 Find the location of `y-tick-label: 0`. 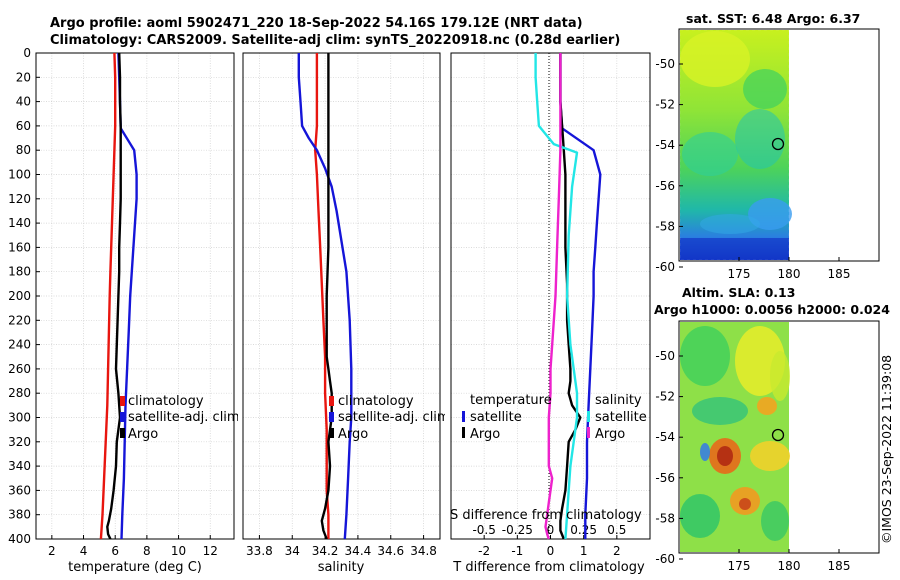

y-tick-label: 0 is located at coordinates (27, 53).